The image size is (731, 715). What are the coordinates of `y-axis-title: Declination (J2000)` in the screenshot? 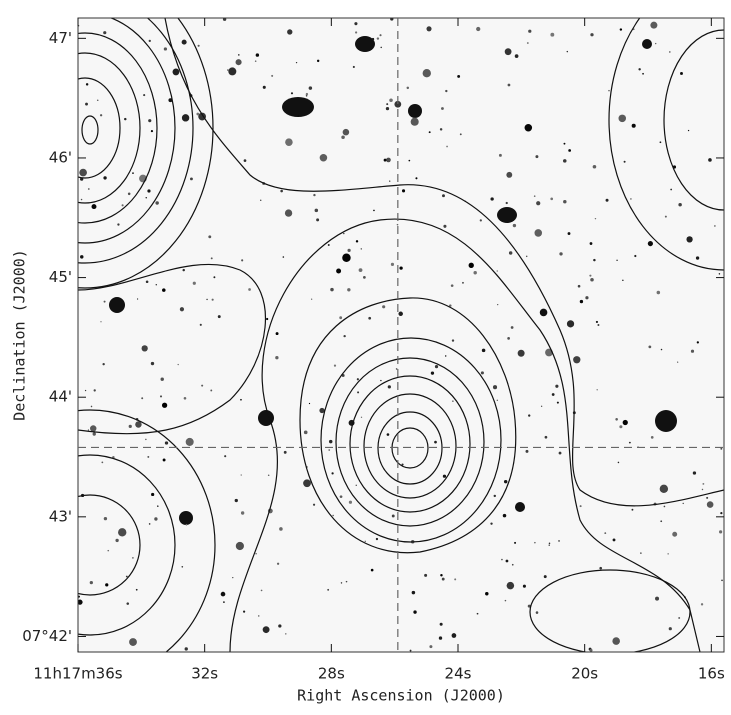 It's located at (20, 335).